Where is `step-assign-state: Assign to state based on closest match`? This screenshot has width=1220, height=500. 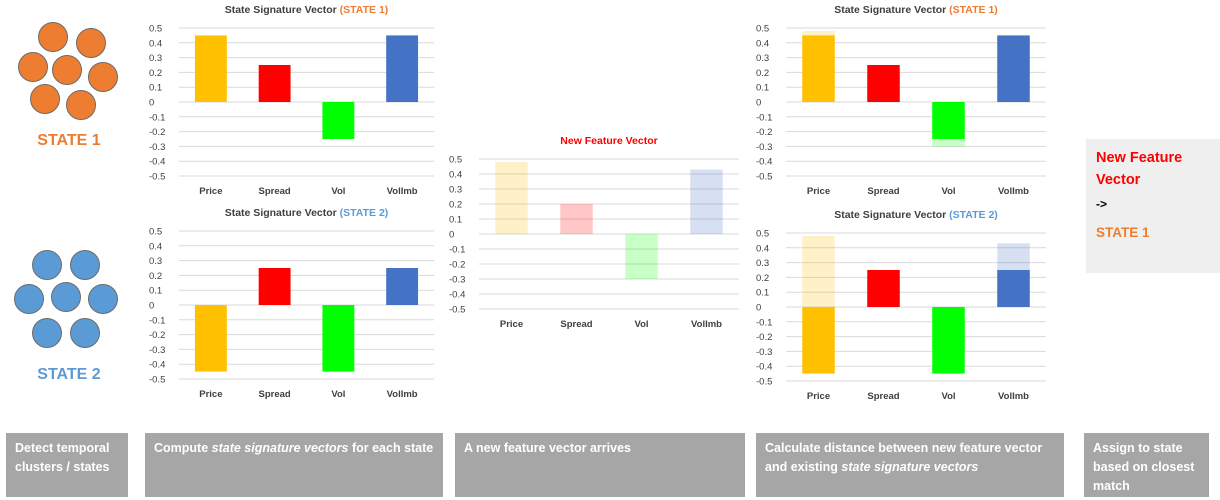
step-assign-state: Assign to state based on closest match is located at coordinates (1146, 465).